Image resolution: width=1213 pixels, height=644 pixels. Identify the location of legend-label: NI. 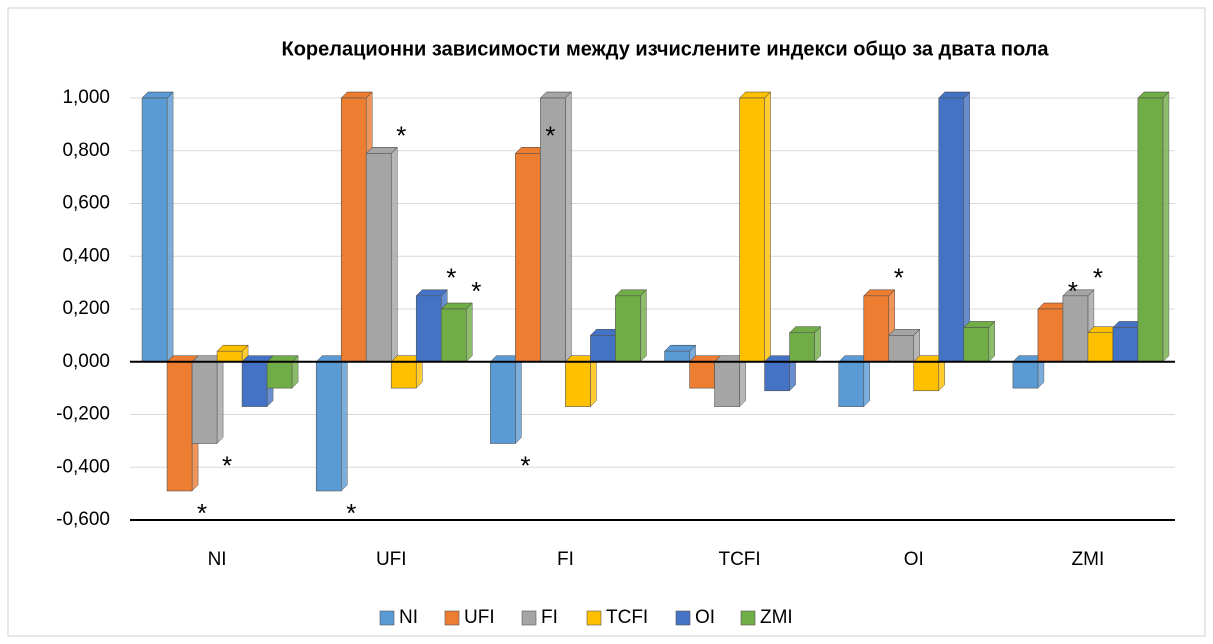
(408, 617).